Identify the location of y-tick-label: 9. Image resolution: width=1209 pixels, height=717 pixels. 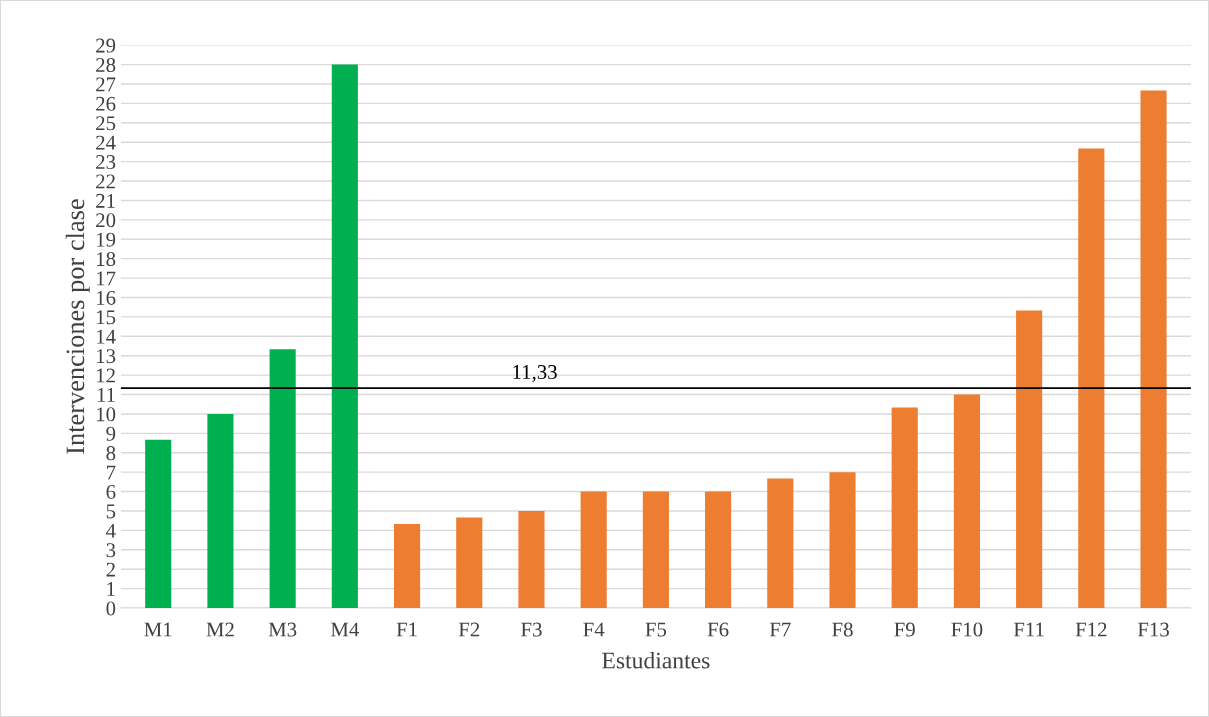
(111, 433).